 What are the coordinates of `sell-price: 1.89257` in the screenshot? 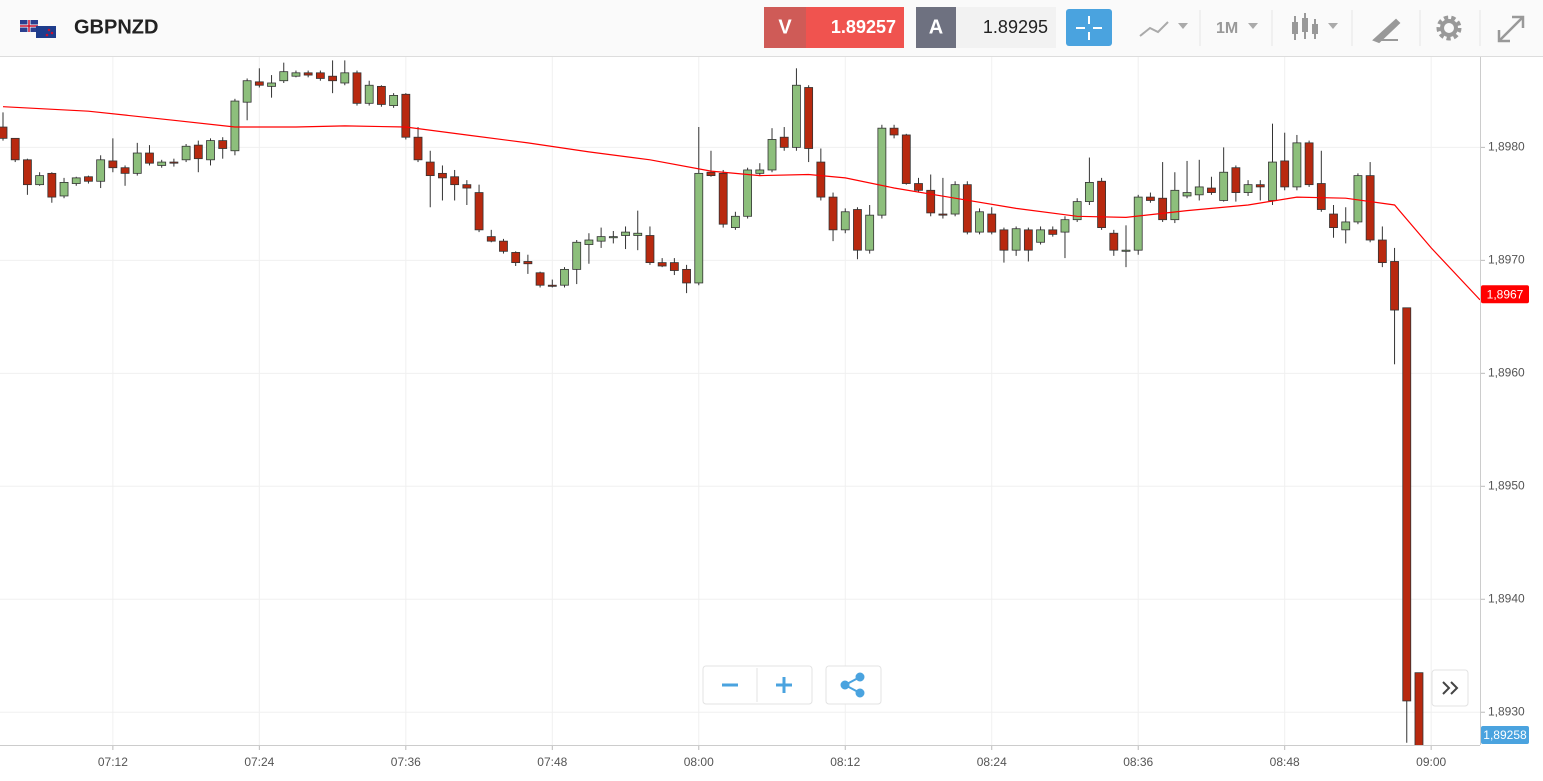 It's located at (863, 27).